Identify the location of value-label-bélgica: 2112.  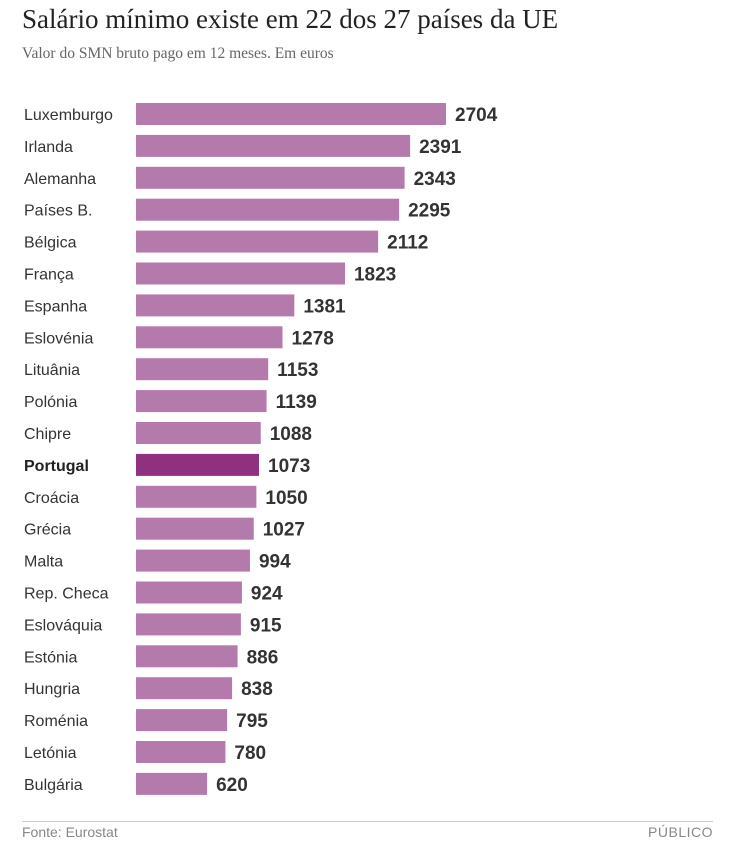
(407, 243).